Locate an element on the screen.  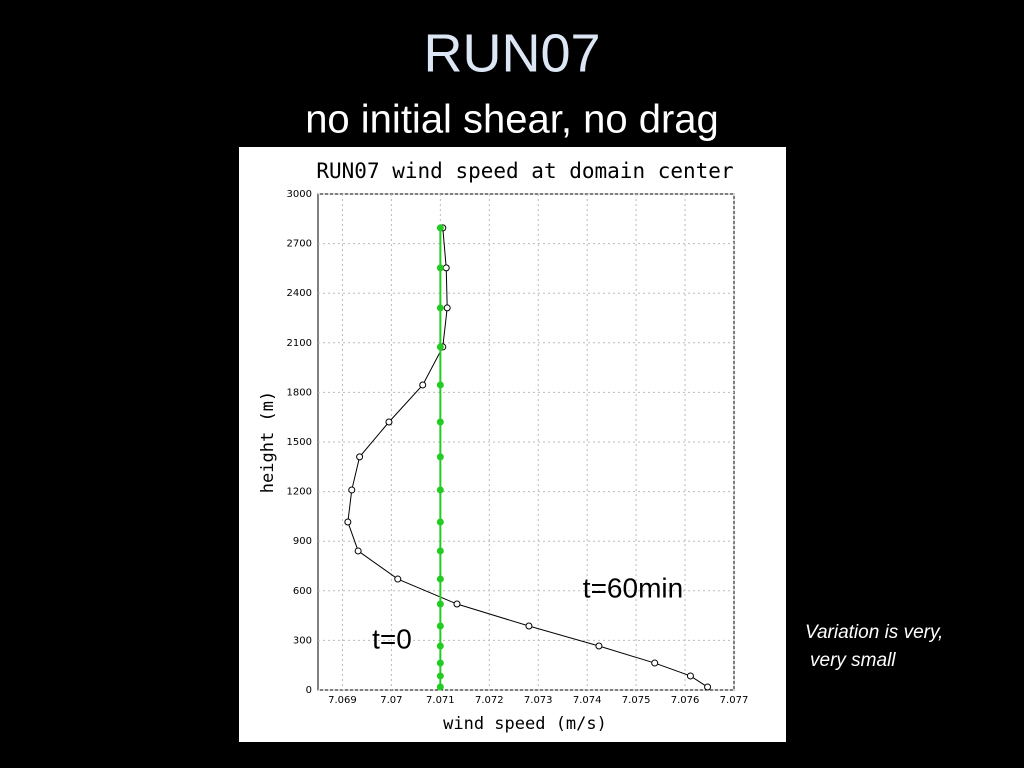
x-tick-label: 7.077 is located at coordinates (734, 700).